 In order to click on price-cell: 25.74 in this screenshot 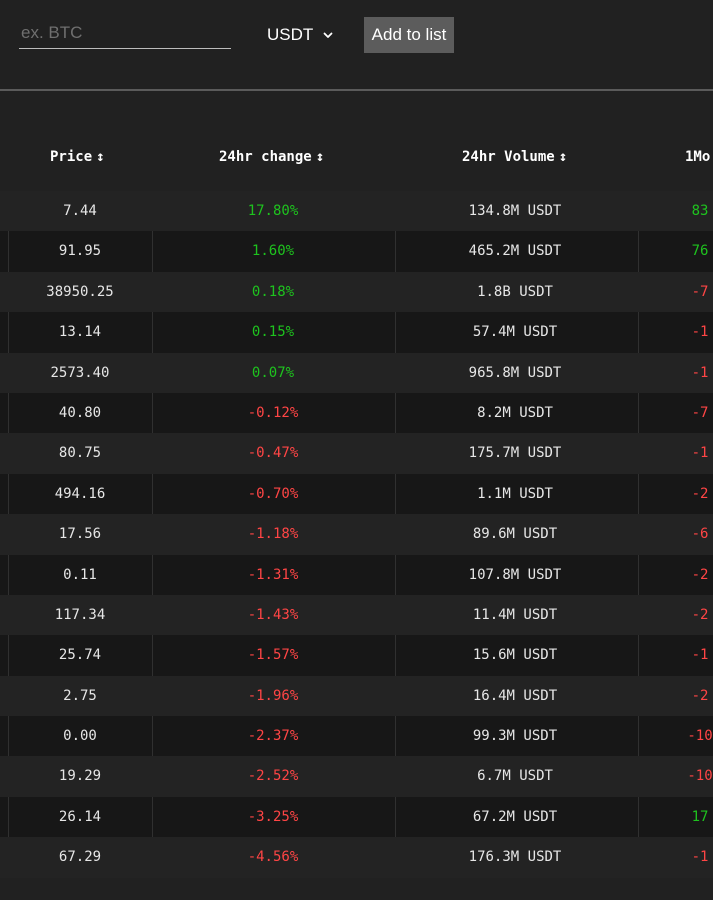, I will do `click(80, 655)`.